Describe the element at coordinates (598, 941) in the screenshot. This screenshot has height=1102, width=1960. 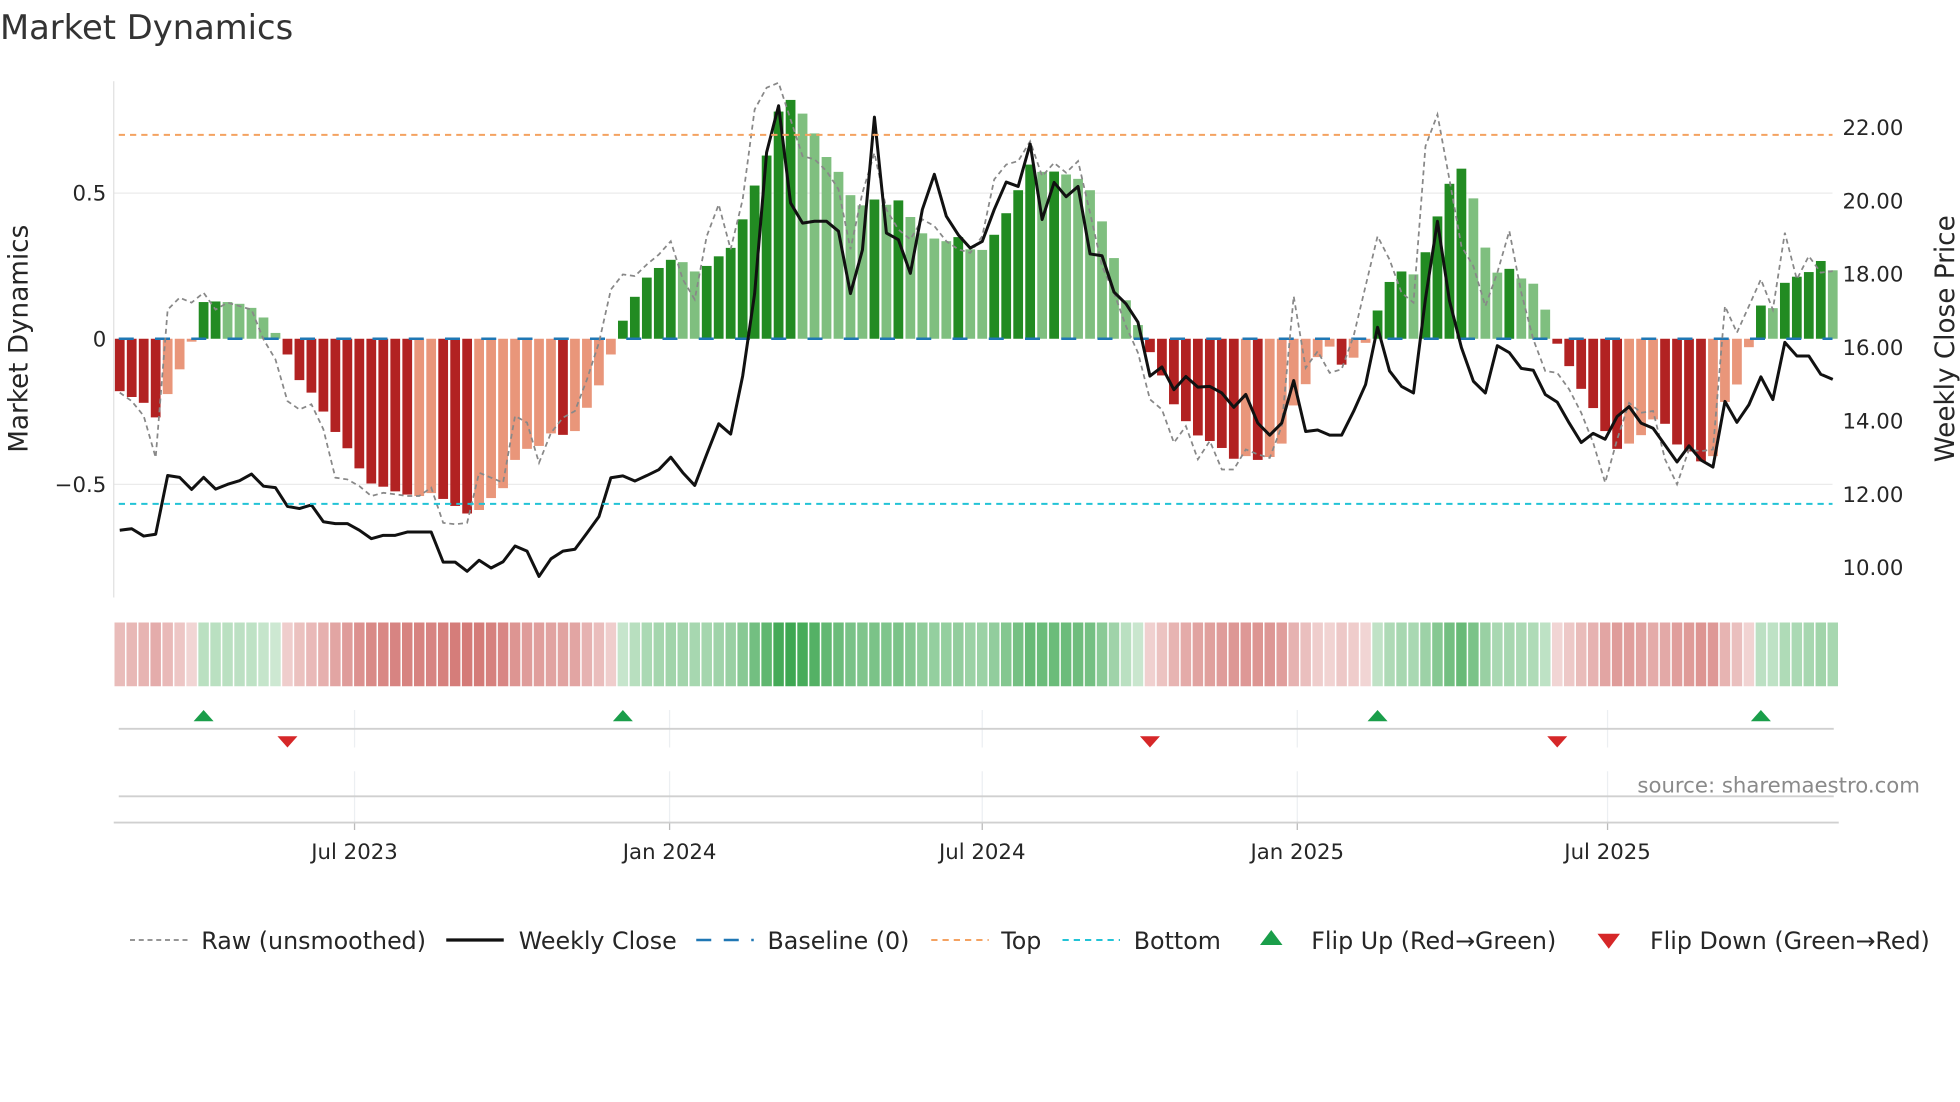
I see `legend-label: Weekly Close` at that location.